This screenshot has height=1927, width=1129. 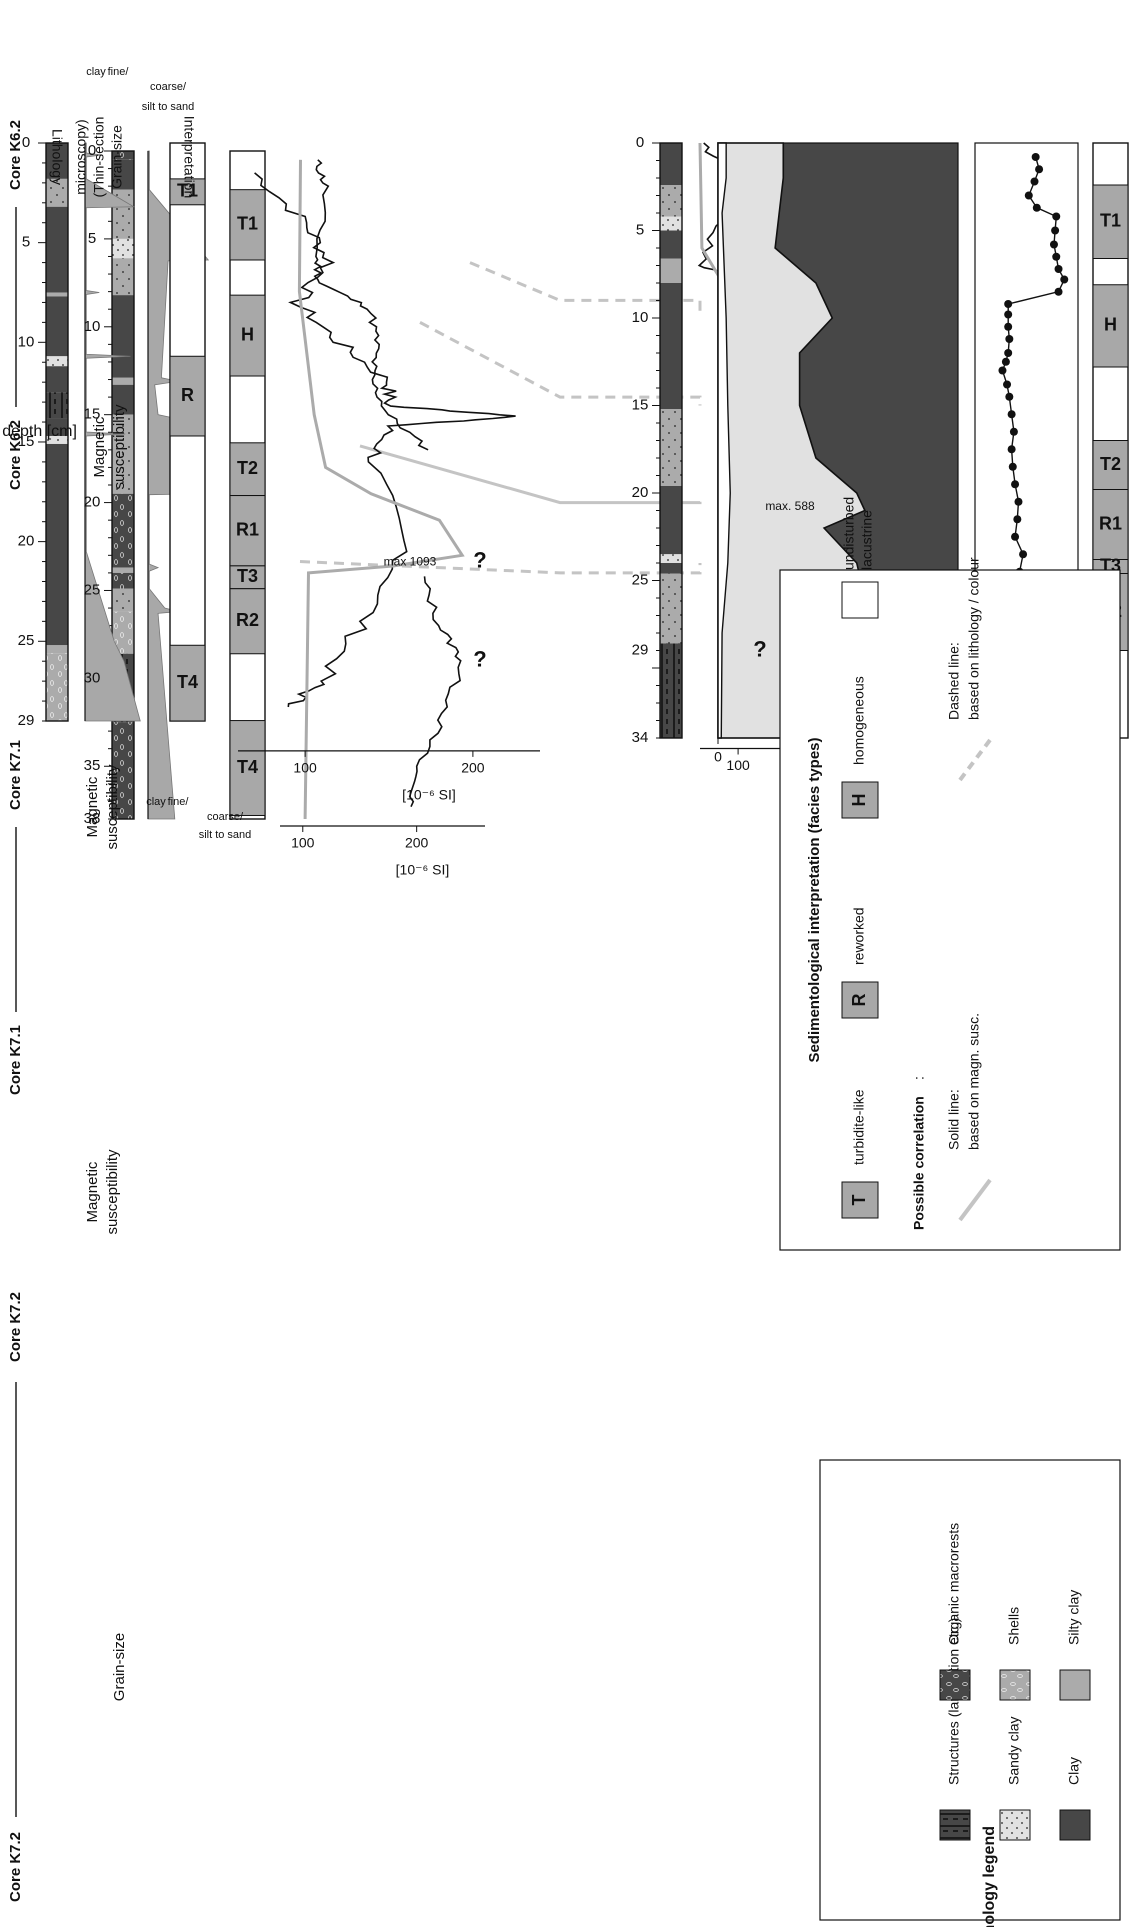 What do you see at coordinates (26, 441) in the screenshot?
I see `depth-tick-label: 15` at bounding box center [26, 441].